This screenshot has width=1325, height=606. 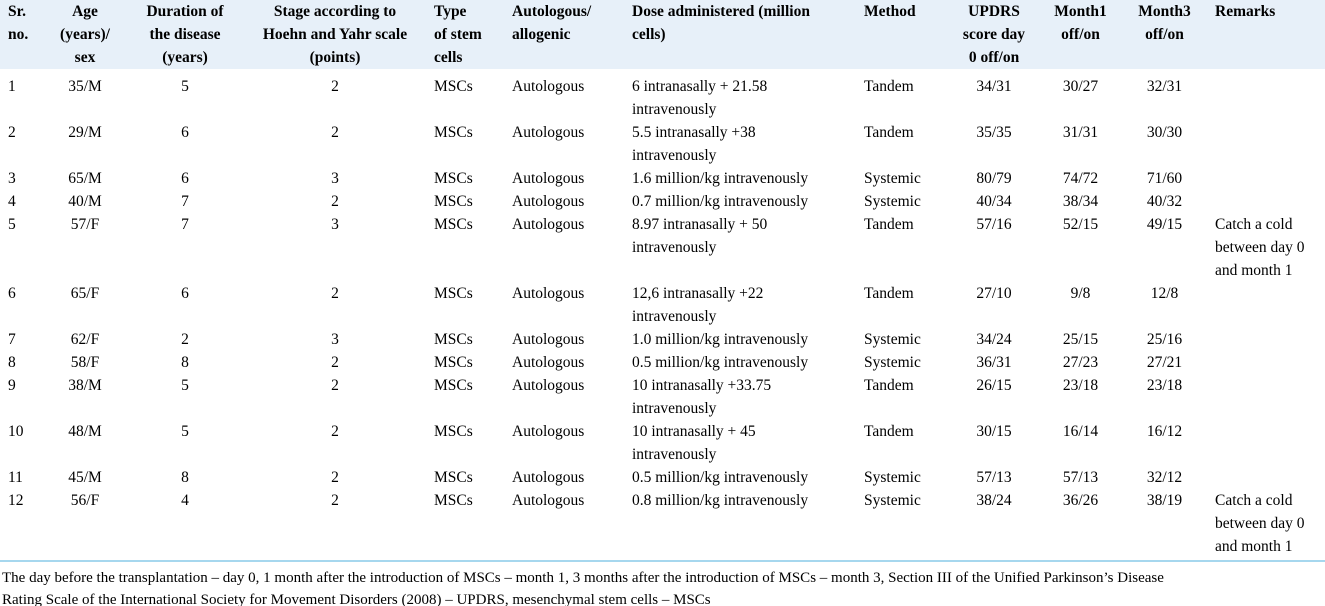 I want to click on table-cell: 9, so click(x=12, y=385).